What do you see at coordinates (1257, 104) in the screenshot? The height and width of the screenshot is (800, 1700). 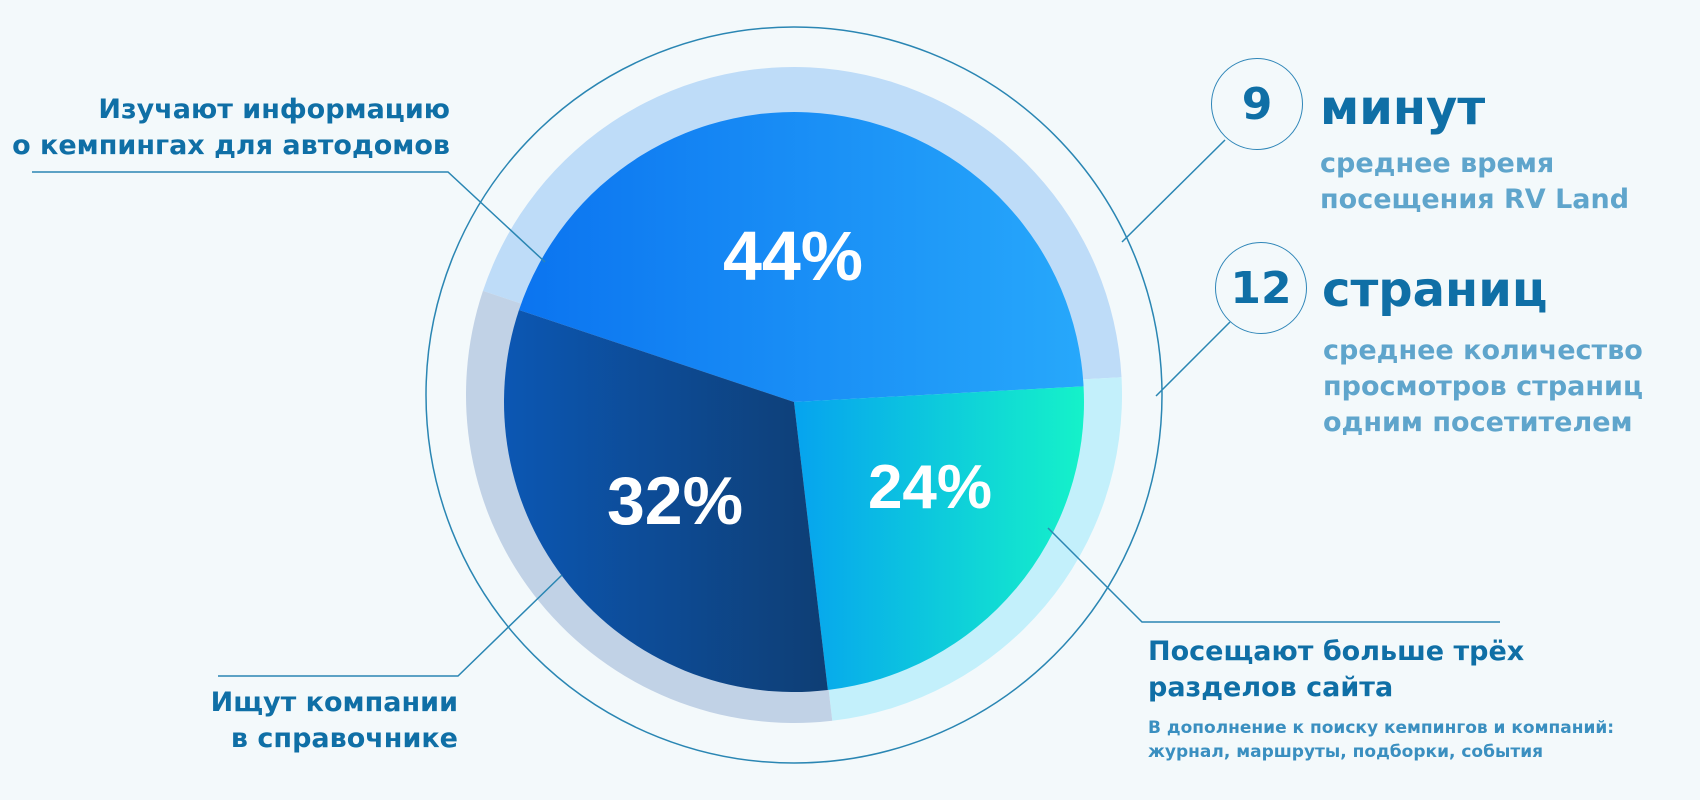 I see `stat-minutes-number: 9` at bounding box center [1257, 104].